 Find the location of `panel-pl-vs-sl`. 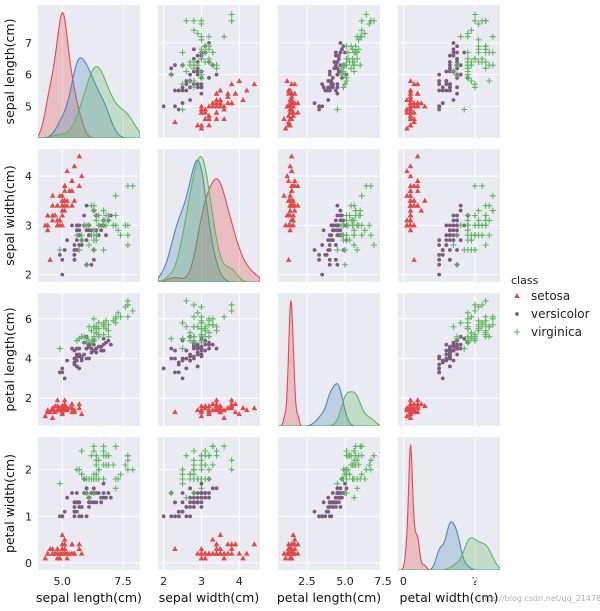

panel-pl-vs-sl is located at coordinates (89, 359).